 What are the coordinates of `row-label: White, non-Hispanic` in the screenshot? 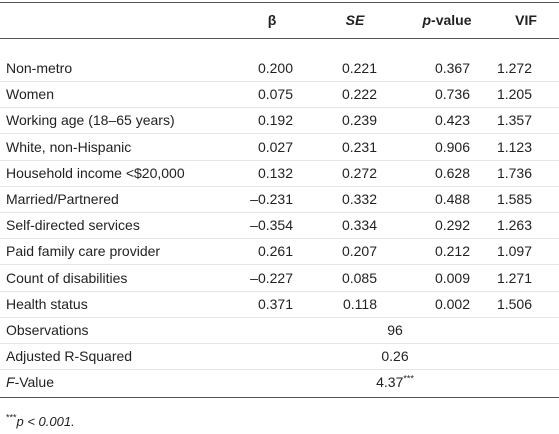 It's located at (69, 146).